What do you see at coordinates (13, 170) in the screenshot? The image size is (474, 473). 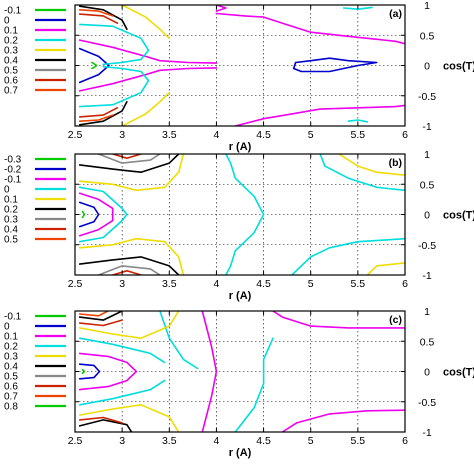 I see `legend-label: -0.2` at bounding box center [13, 170].